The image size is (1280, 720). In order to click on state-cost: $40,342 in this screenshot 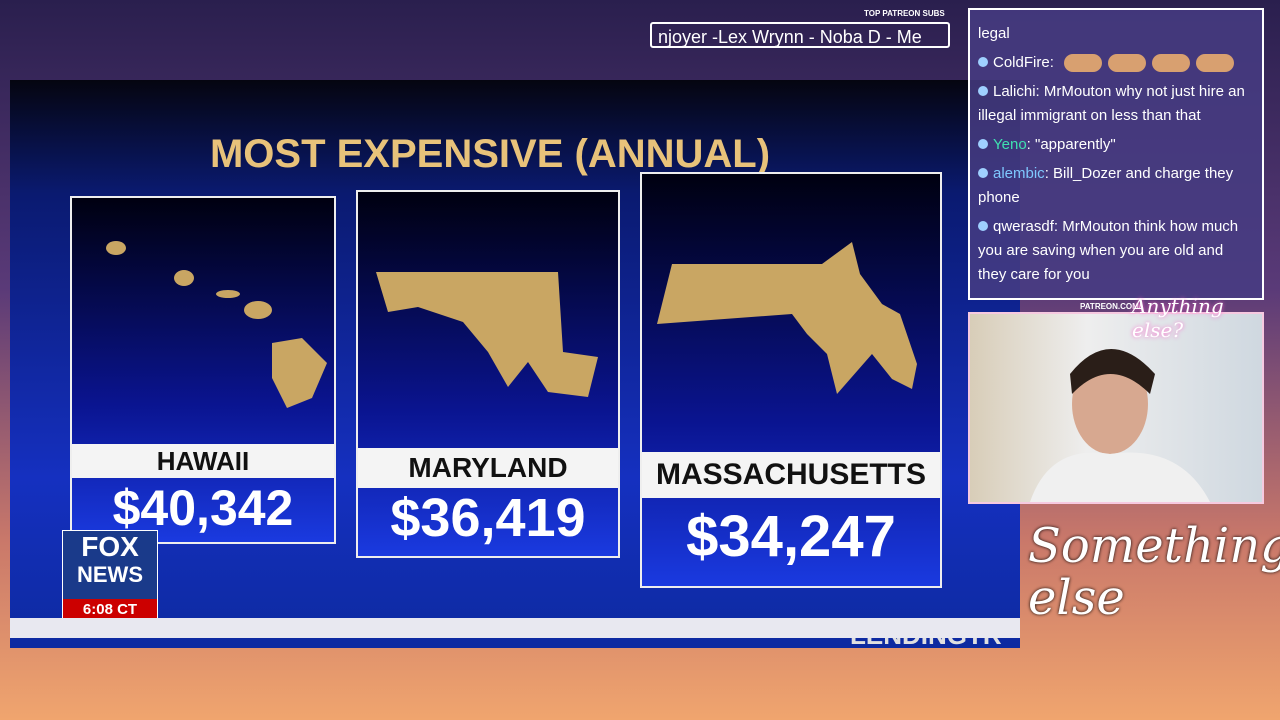, I will do `click(203, 508)`.